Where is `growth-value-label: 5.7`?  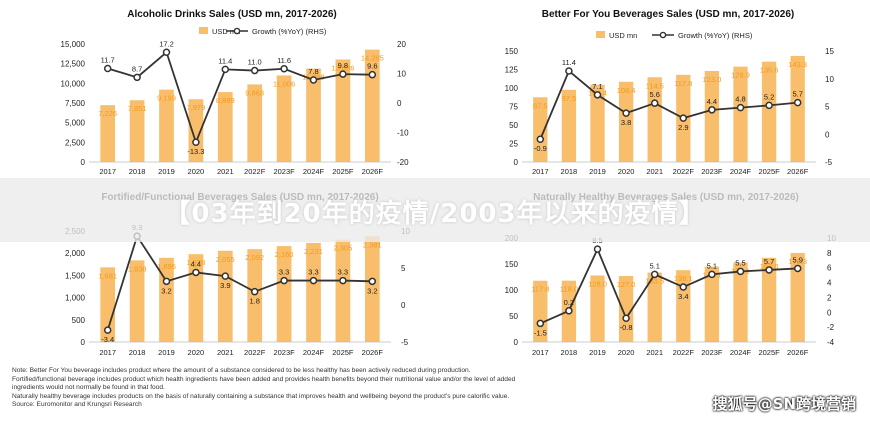
growth-value-label: 5.7 is located at coordinates (769, 261).